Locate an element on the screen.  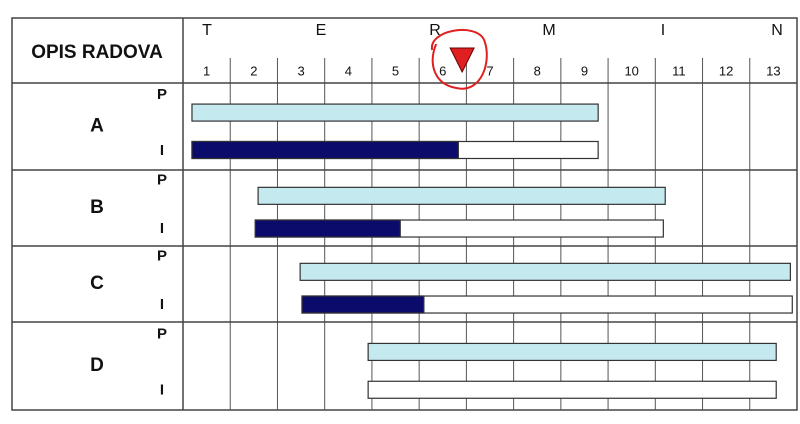
x-tick-label: 9 is located at coordinates (584, 70).